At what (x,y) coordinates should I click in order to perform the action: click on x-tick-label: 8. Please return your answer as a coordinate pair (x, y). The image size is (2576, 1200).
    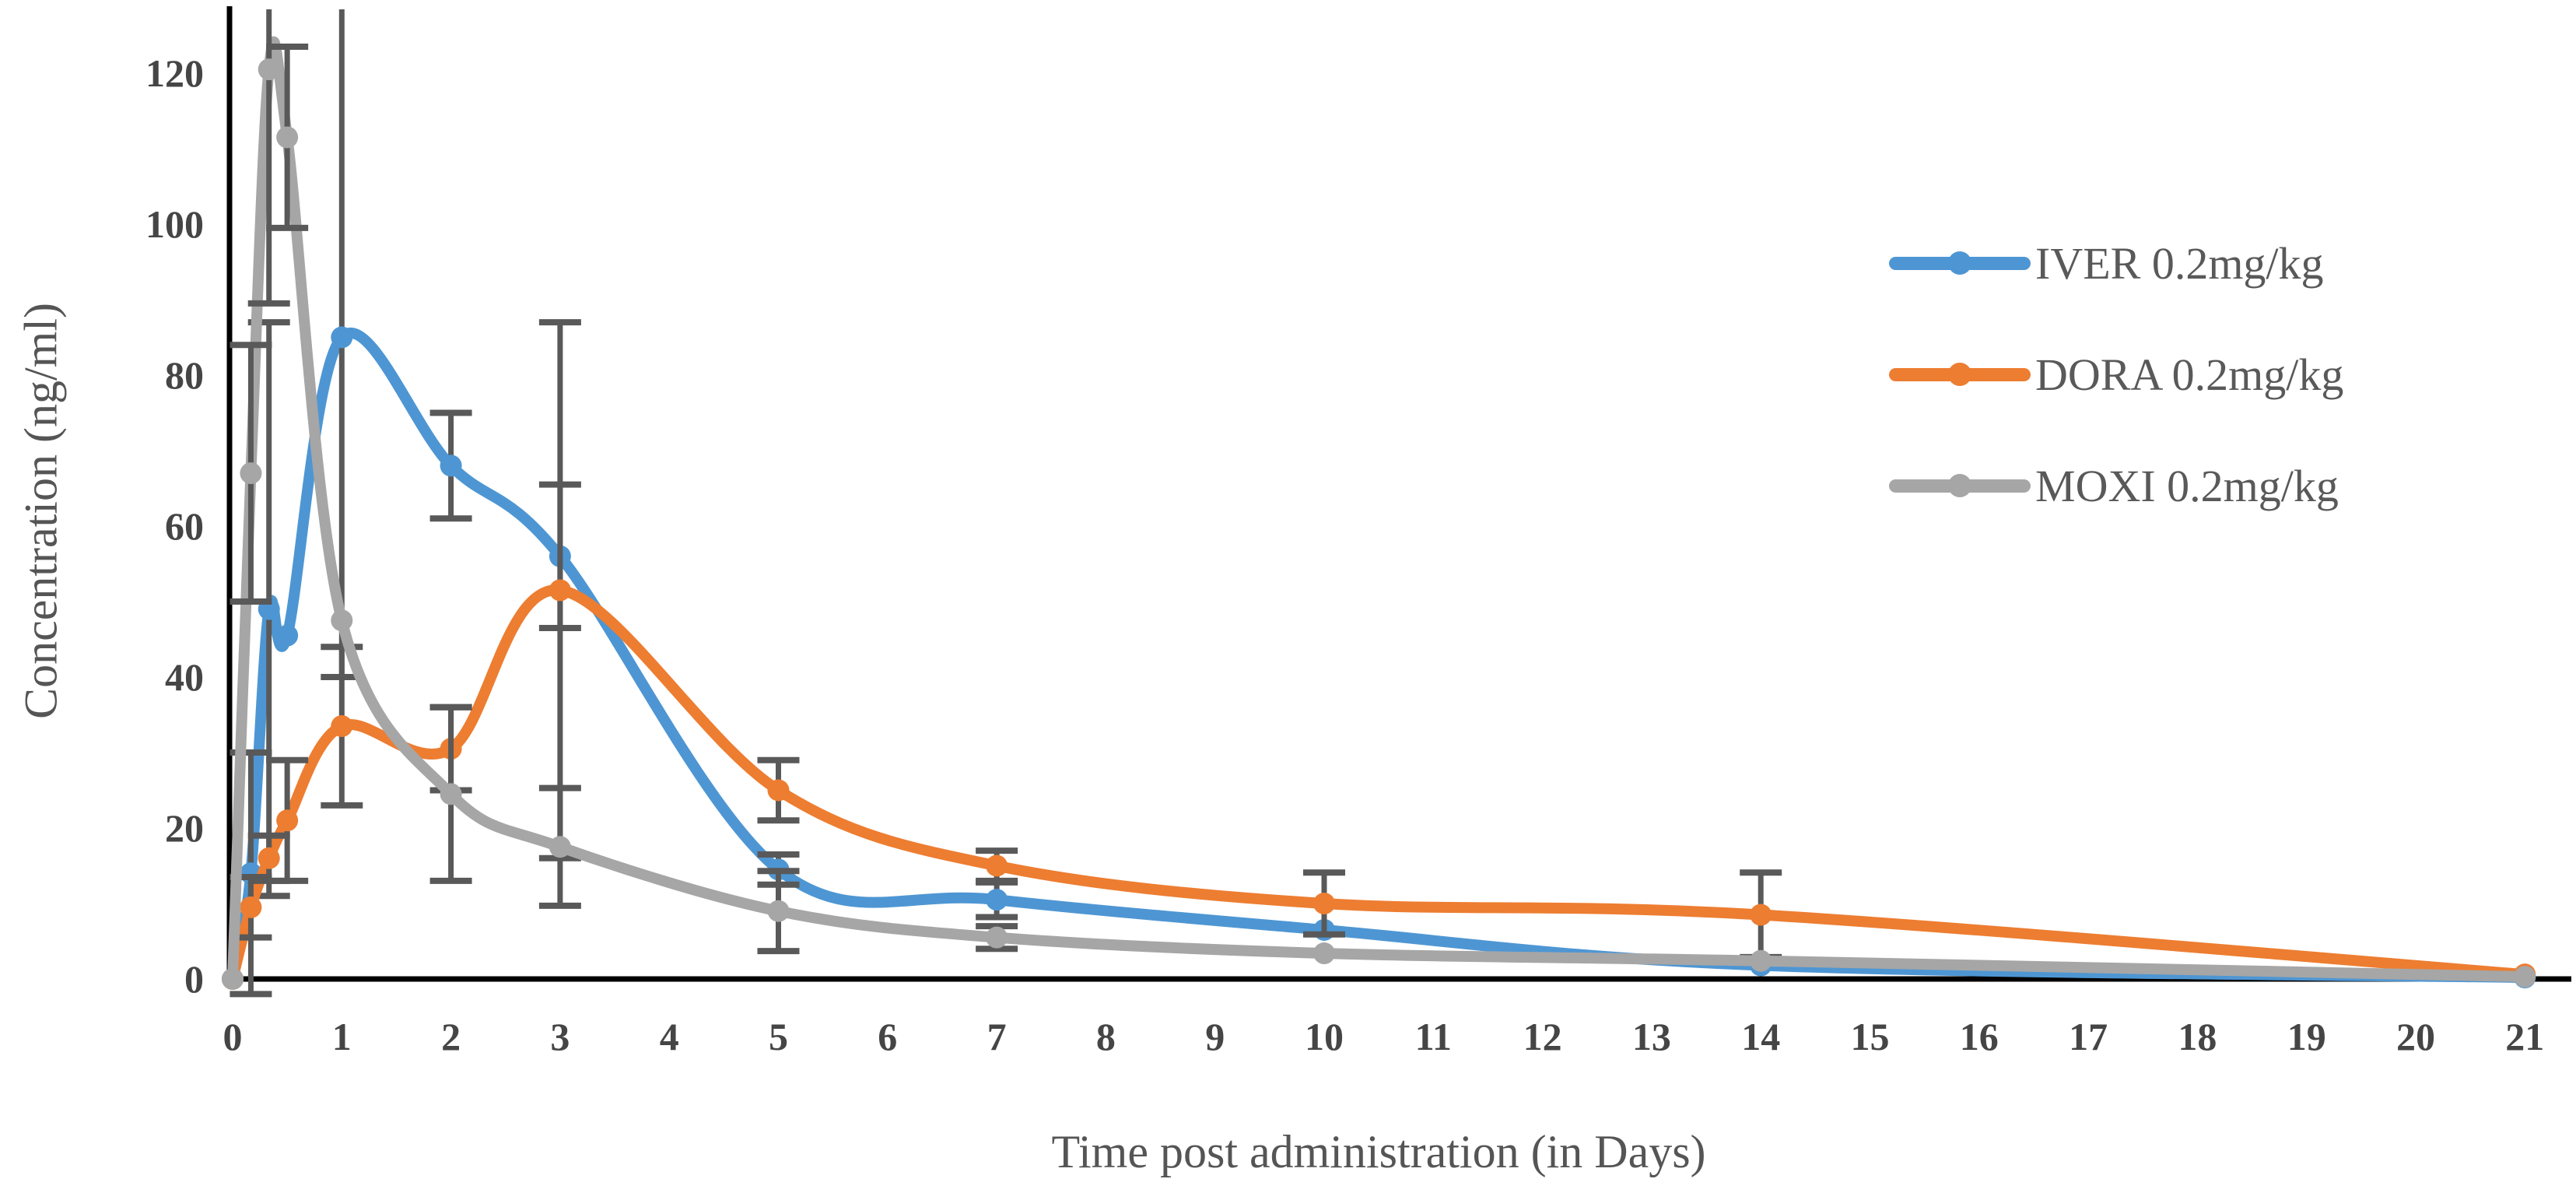
    Looking at the image, I should click on (1106, 1036).